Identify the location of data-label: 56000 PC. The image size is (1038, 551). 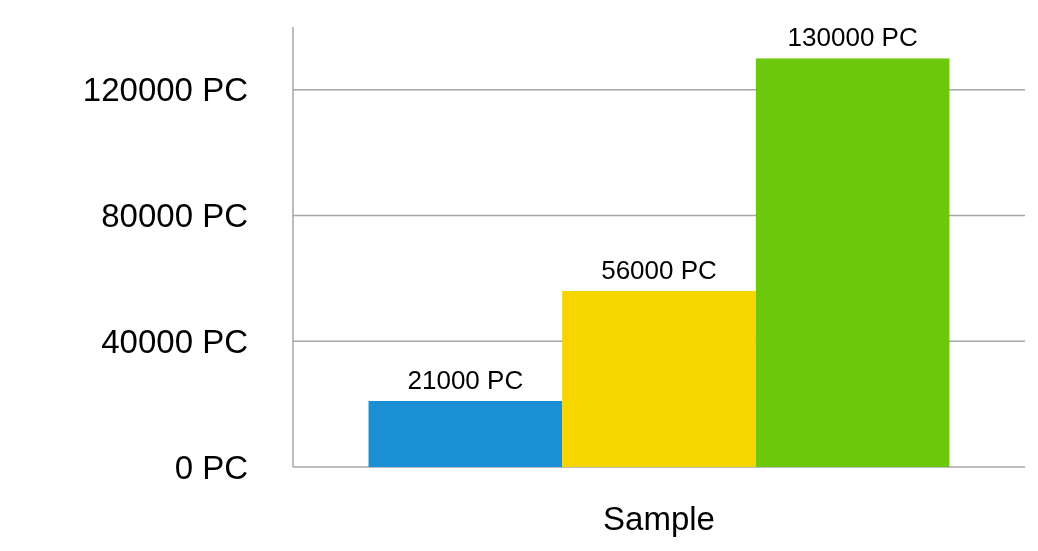
(659, 270).